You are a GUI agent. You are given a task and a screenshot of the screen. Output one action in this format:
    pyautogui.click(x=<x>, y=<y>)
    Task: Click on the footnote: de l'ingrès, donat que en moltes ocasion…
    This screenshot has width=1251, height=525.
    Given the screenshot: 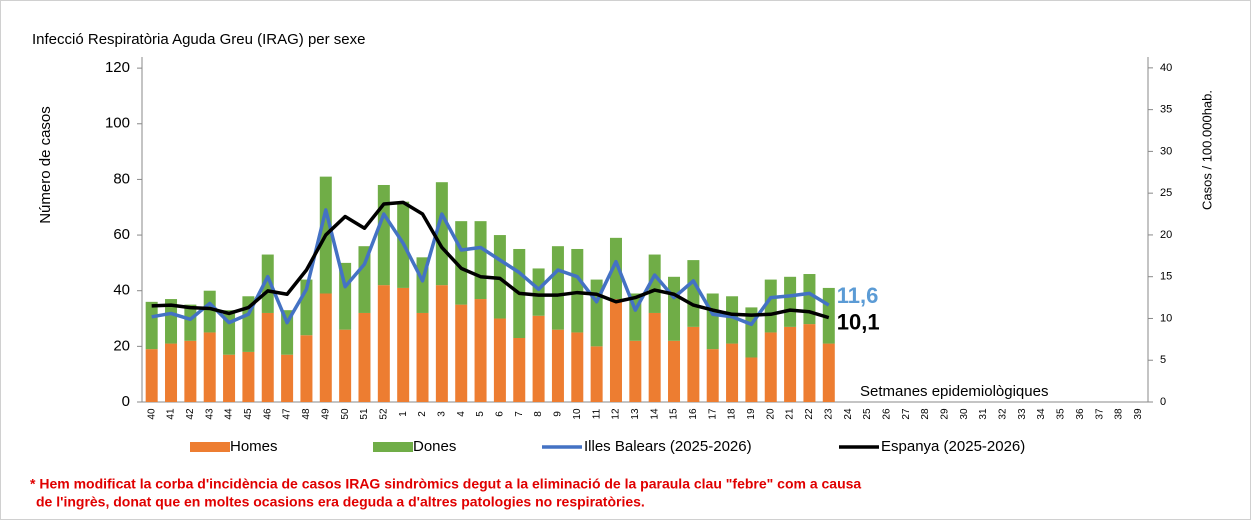 What is the action you would take?
    pyautogui.click(x=340, y=502)
    